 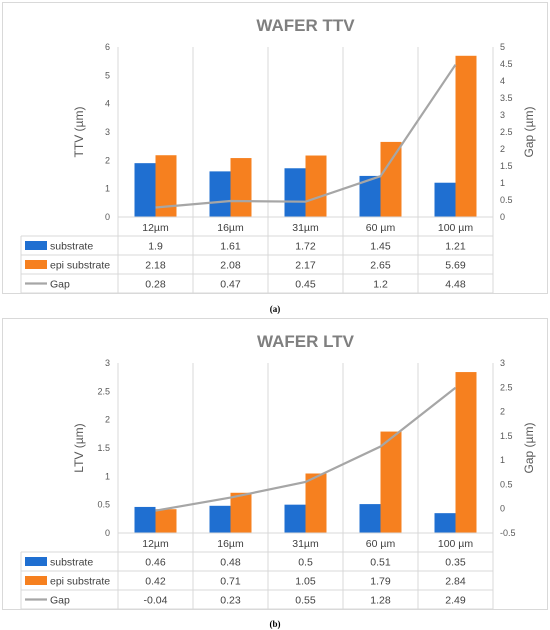 I want to click on data-table-value: 1.05, so click(x=305, y=582).